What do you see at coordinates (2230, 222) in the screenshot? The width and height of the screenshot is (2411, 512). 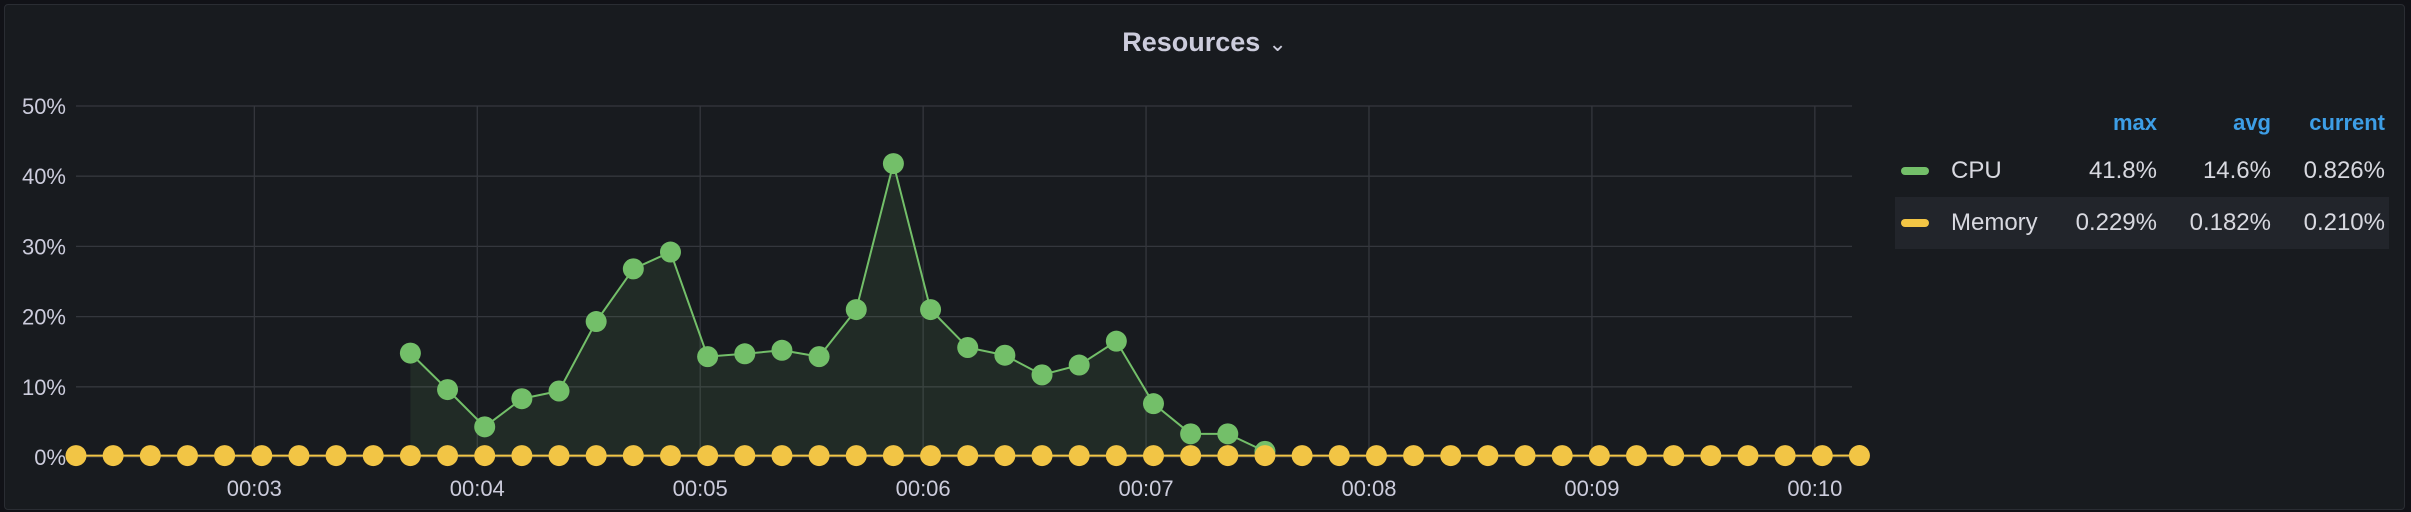 I see `memory-avg: 0.182%` at bounding box center [2230, 222].